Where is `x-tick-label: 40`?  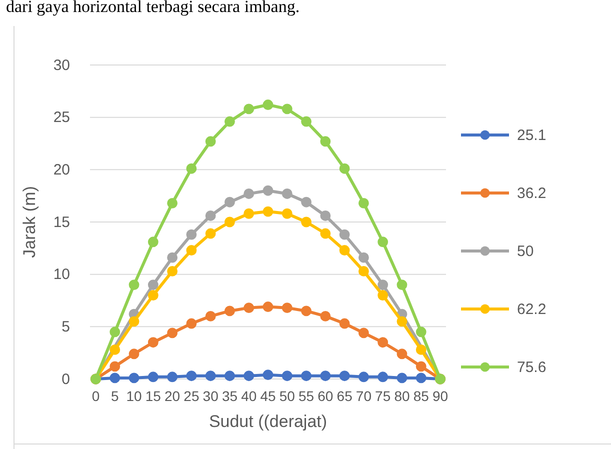 x-tick-label: 40 is located at coordinates (249, 396).